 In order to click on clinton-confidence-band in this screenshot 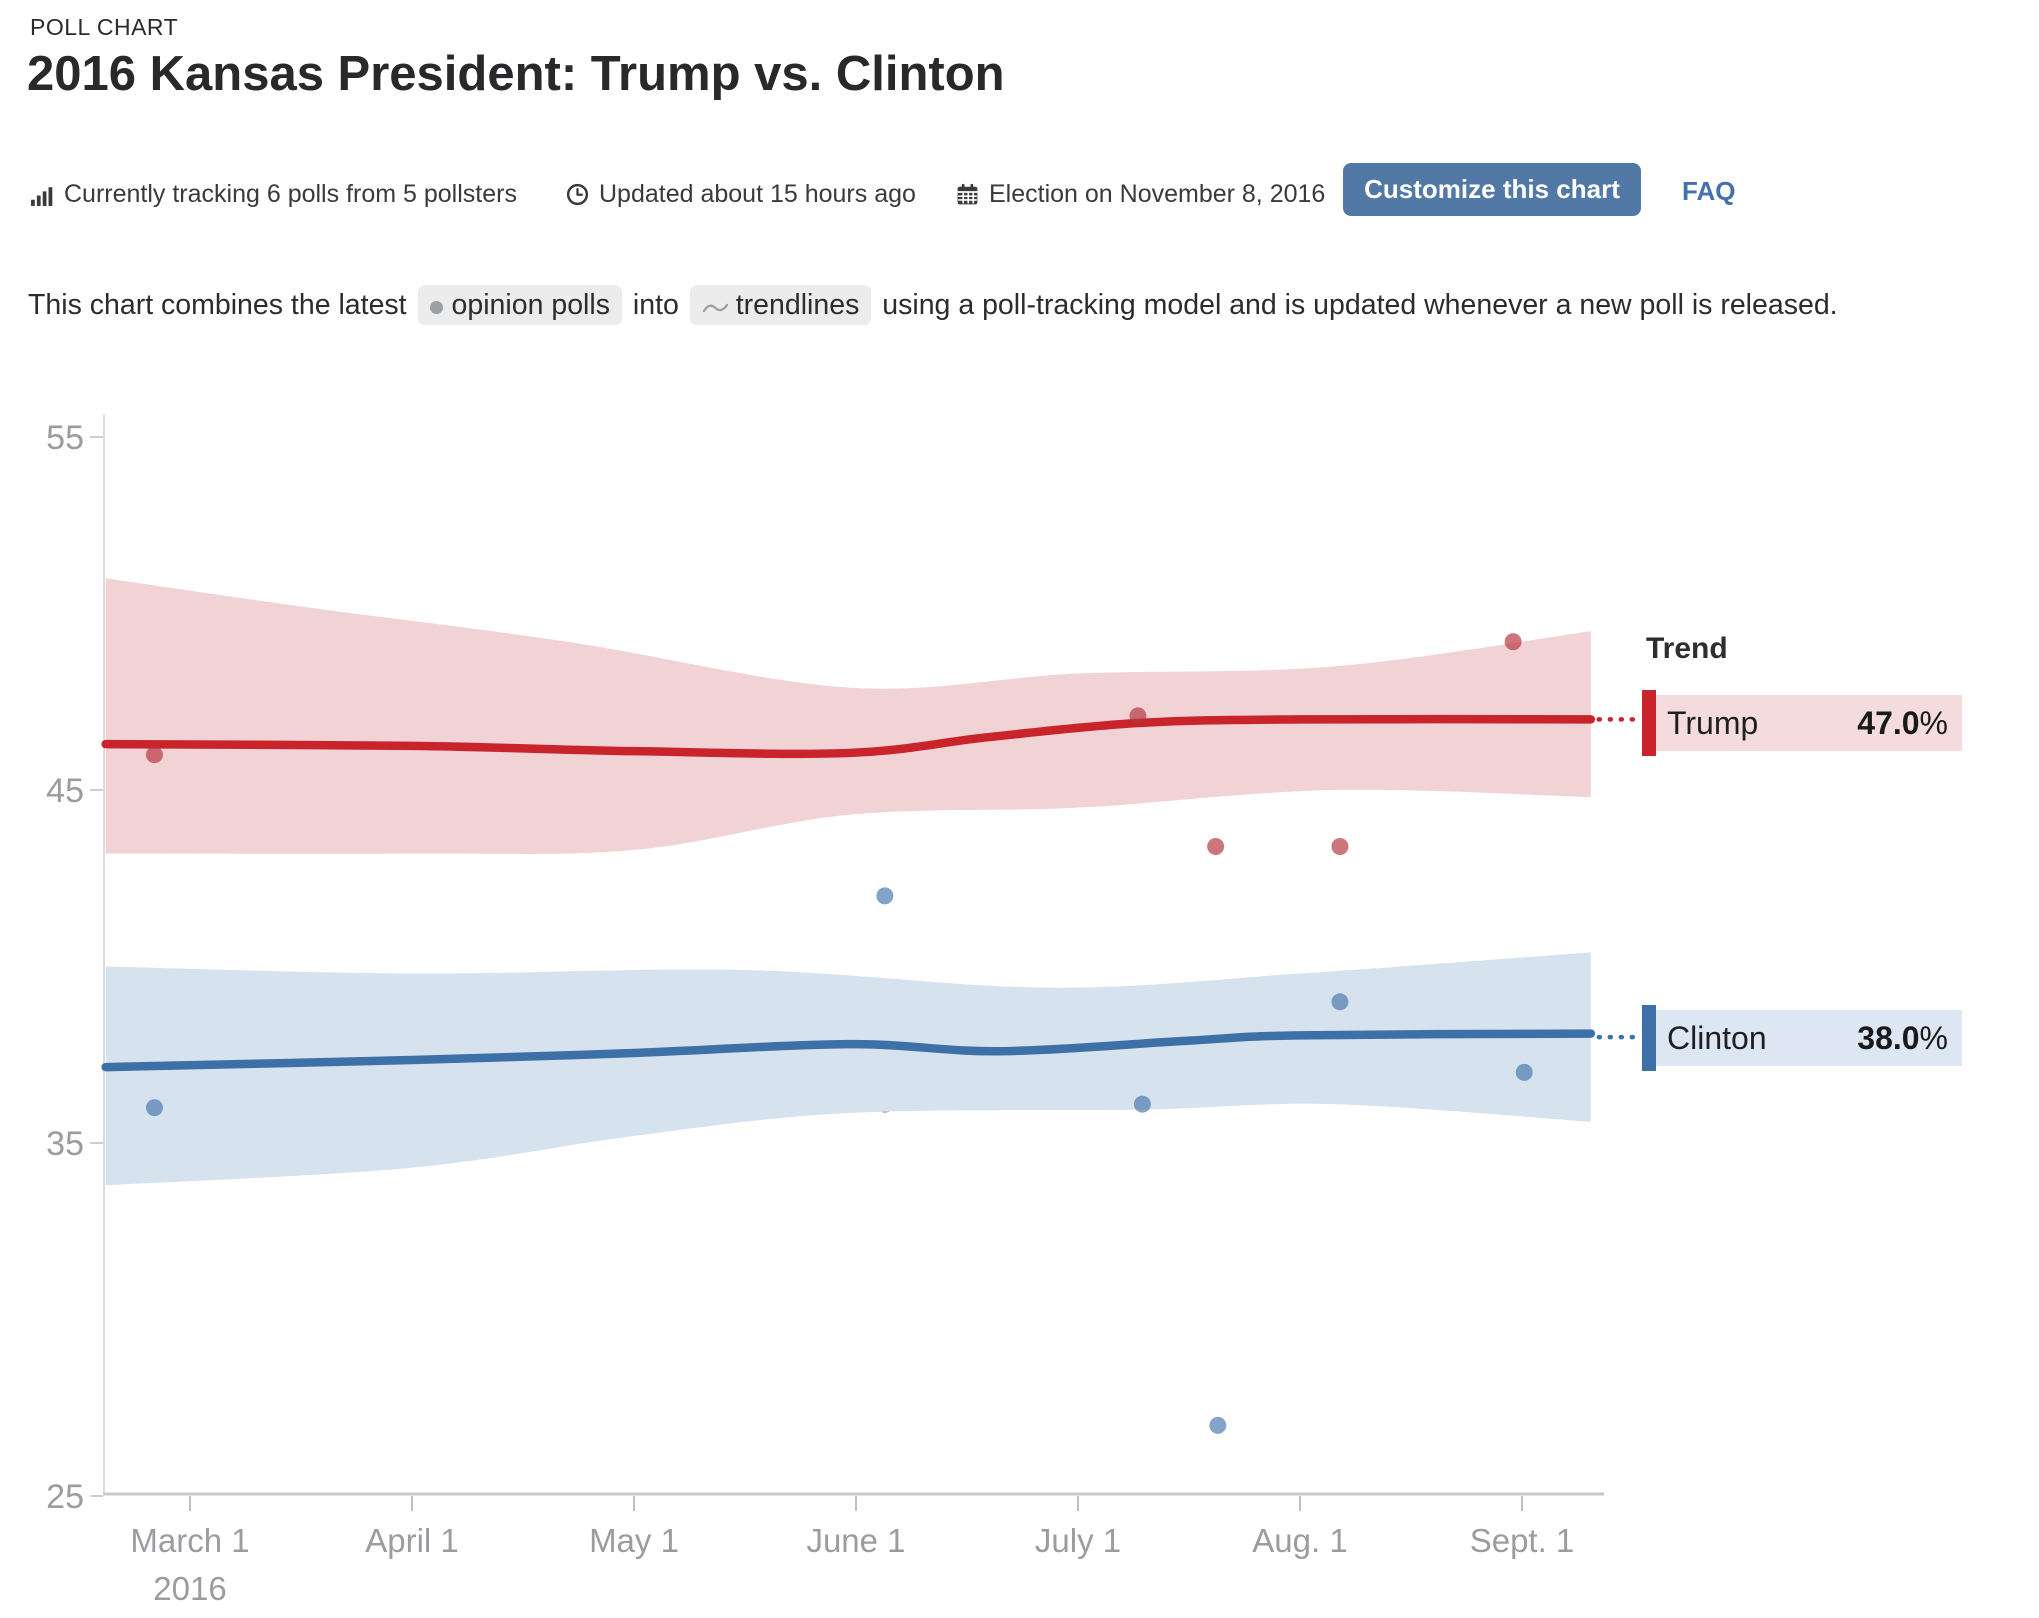, I will do `click(848, 1069)`.